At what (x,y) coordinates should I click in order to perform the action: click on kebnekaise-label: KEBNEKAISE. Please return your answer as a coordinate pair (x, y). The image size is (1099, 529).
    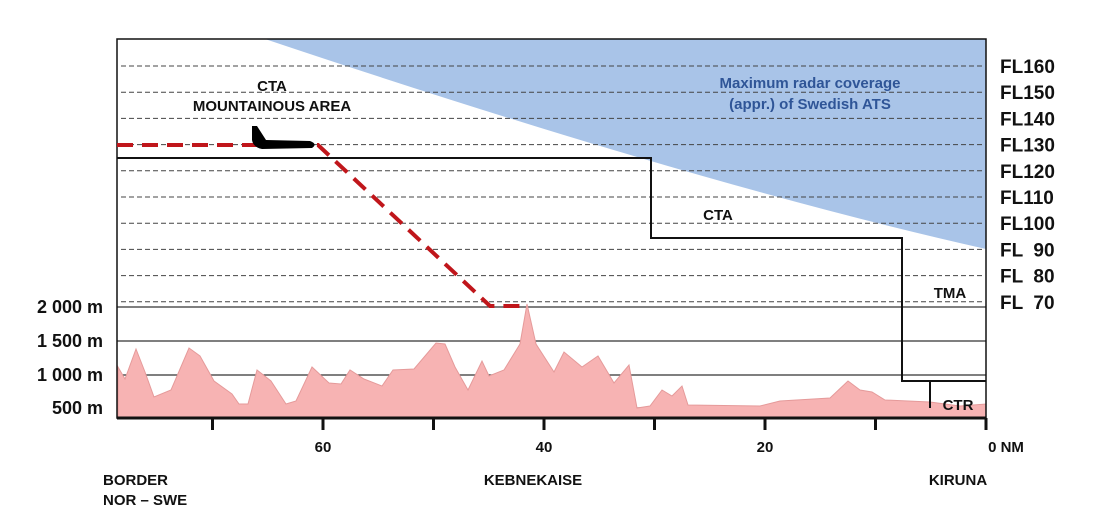
    Looking at the image, I should click on (533, 480).